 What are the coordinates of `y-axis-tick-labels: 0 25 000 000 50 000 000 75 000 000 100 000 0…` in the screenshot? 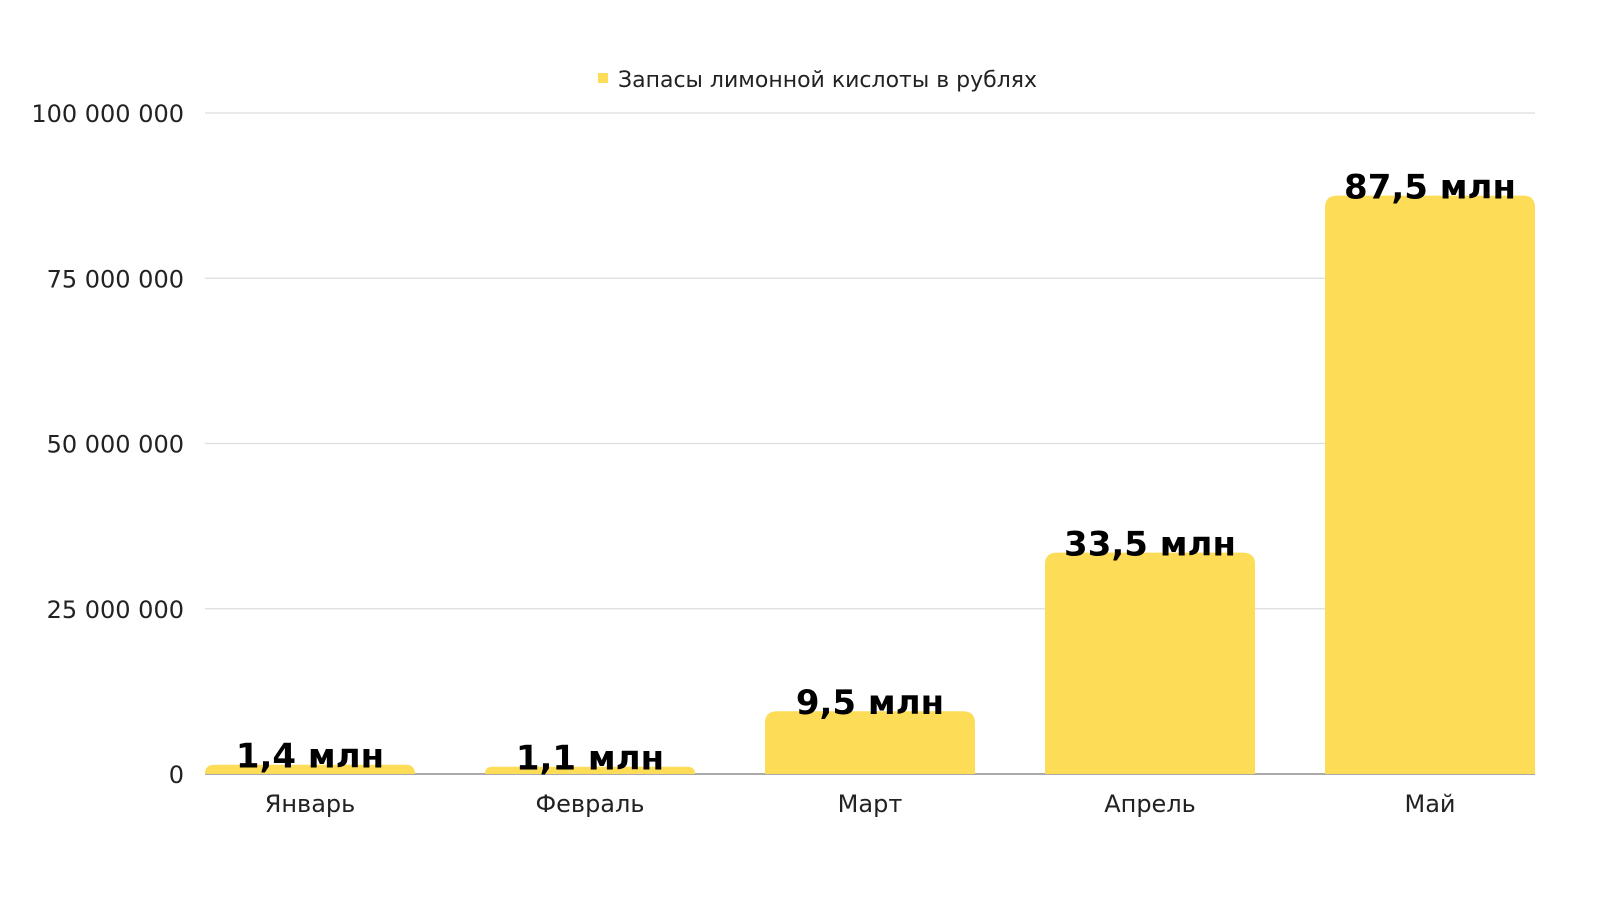 It's located at (107, 444).